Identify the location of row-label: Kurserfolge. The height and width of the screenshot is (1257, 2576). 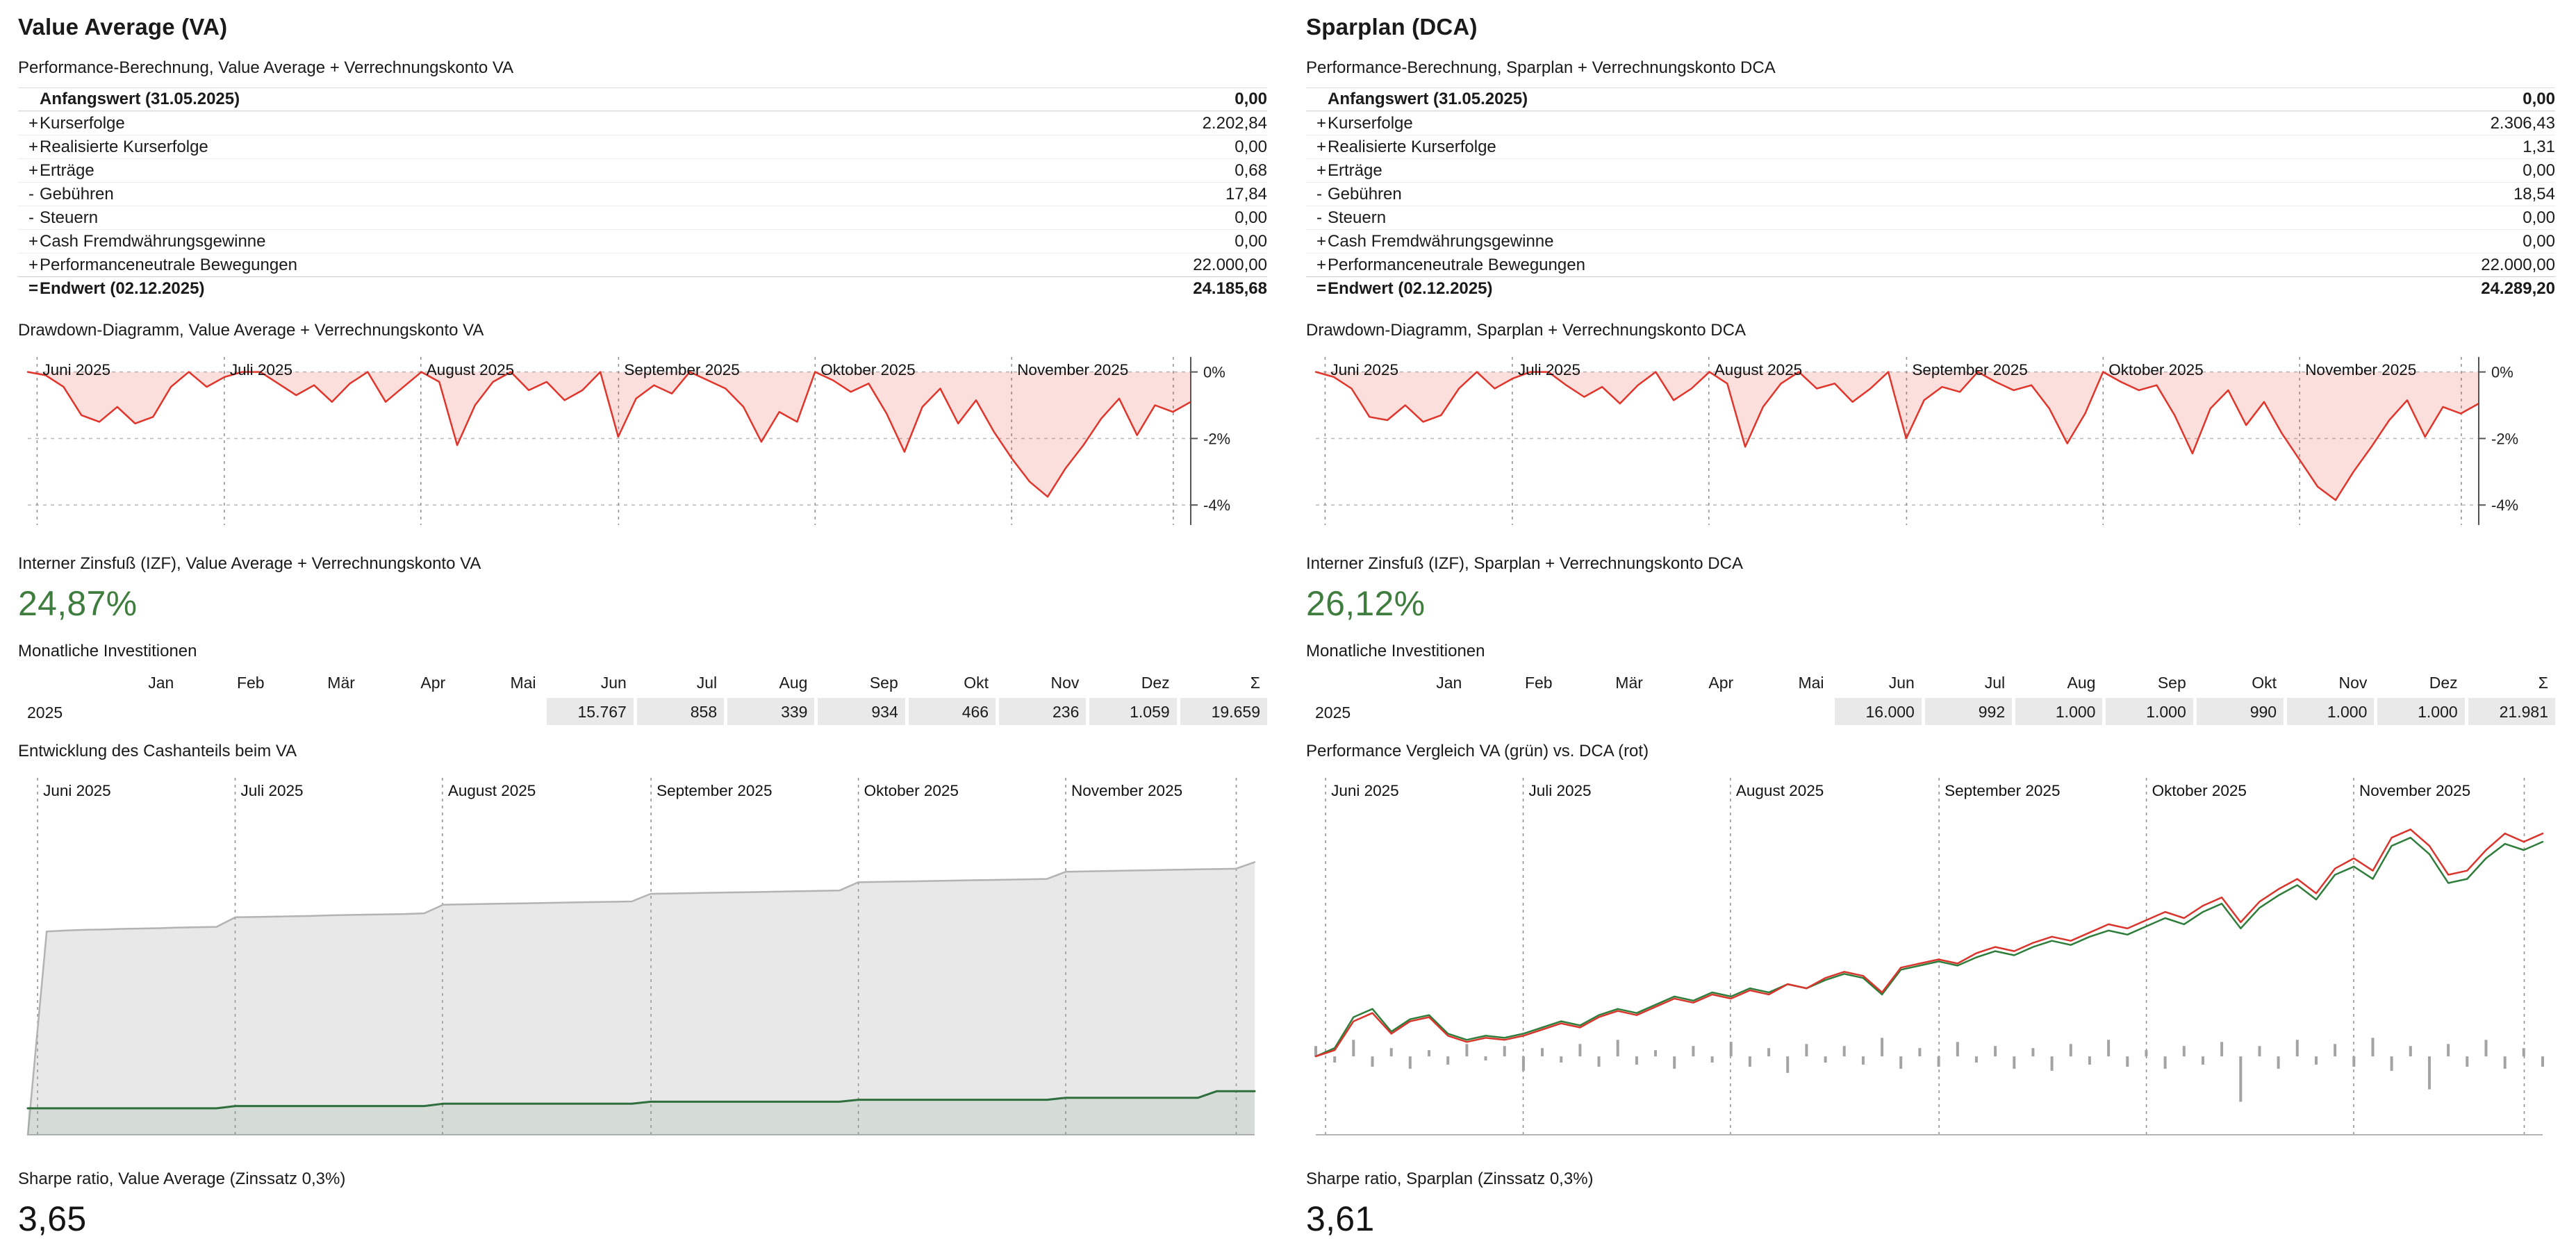
(1370, 123).